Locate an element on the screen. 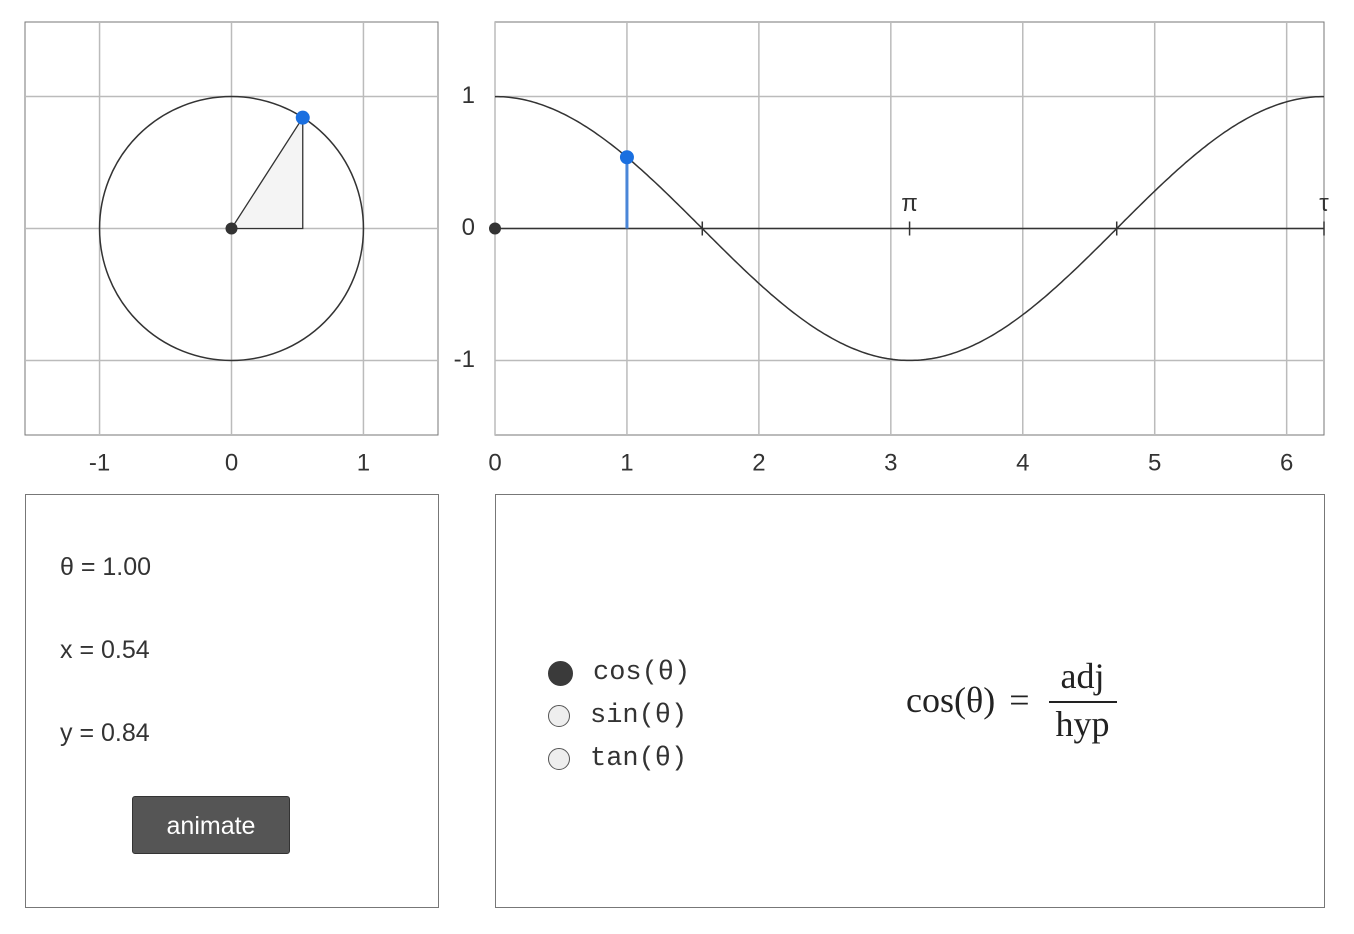 This screenshot has width=1354, height=934. triangle is located at coordinates (267, 172).